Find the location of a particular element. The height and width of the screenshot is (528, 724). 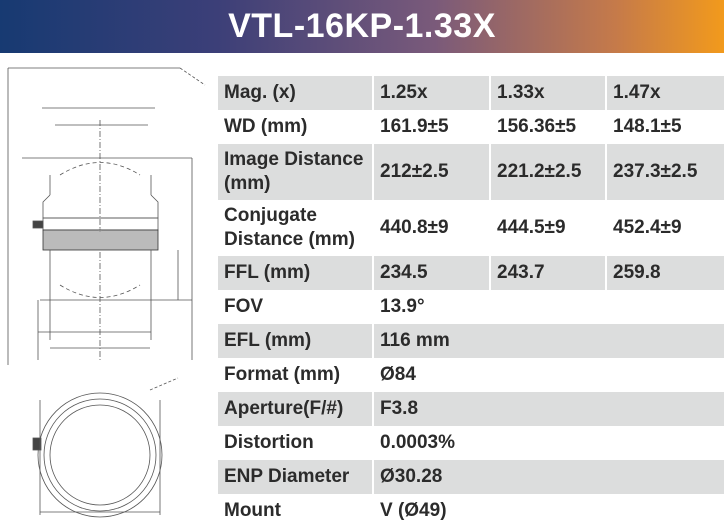

spec-value: 0.0003% is located at coordinates (548, 443).